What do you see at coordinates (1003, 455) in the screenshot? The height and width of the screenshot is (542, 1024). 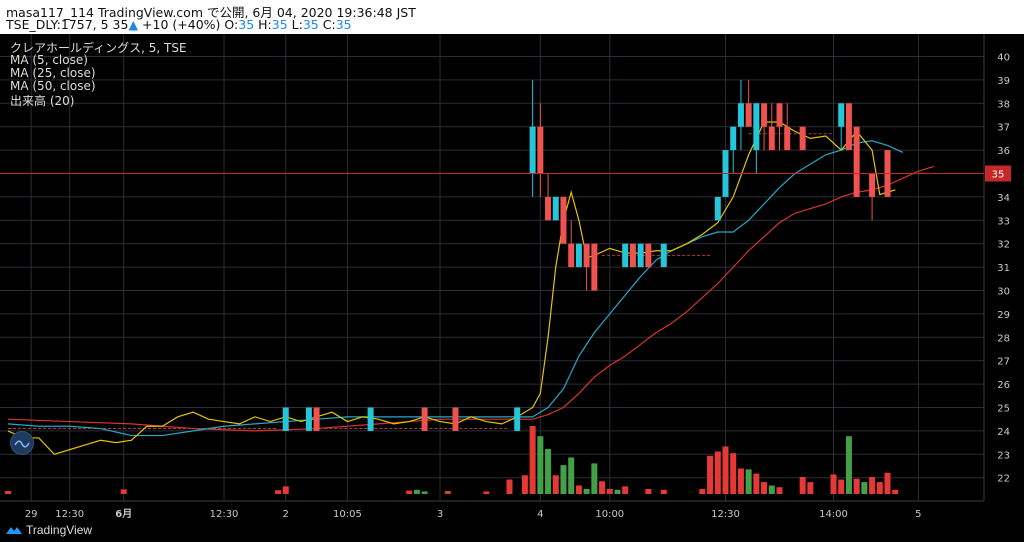 I see `y-tick-label: 23` at bounding box center [1003, 455].